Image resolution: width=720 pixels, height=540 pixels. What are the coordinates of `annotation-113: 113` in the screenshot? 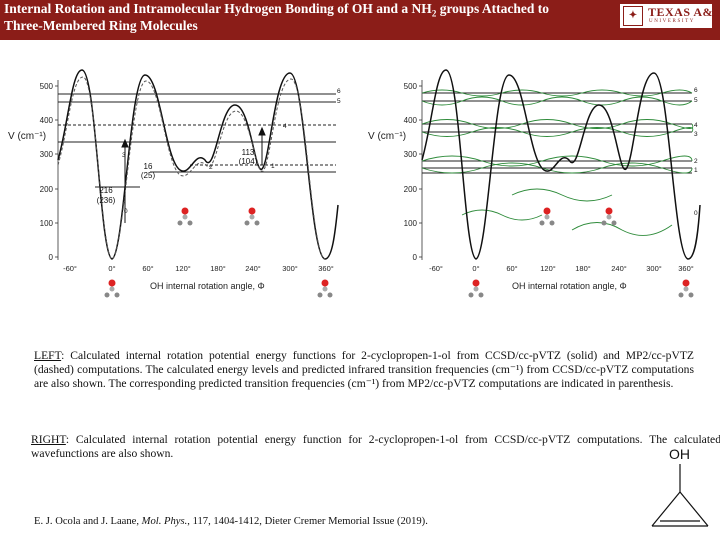 It's located at (248, 152).